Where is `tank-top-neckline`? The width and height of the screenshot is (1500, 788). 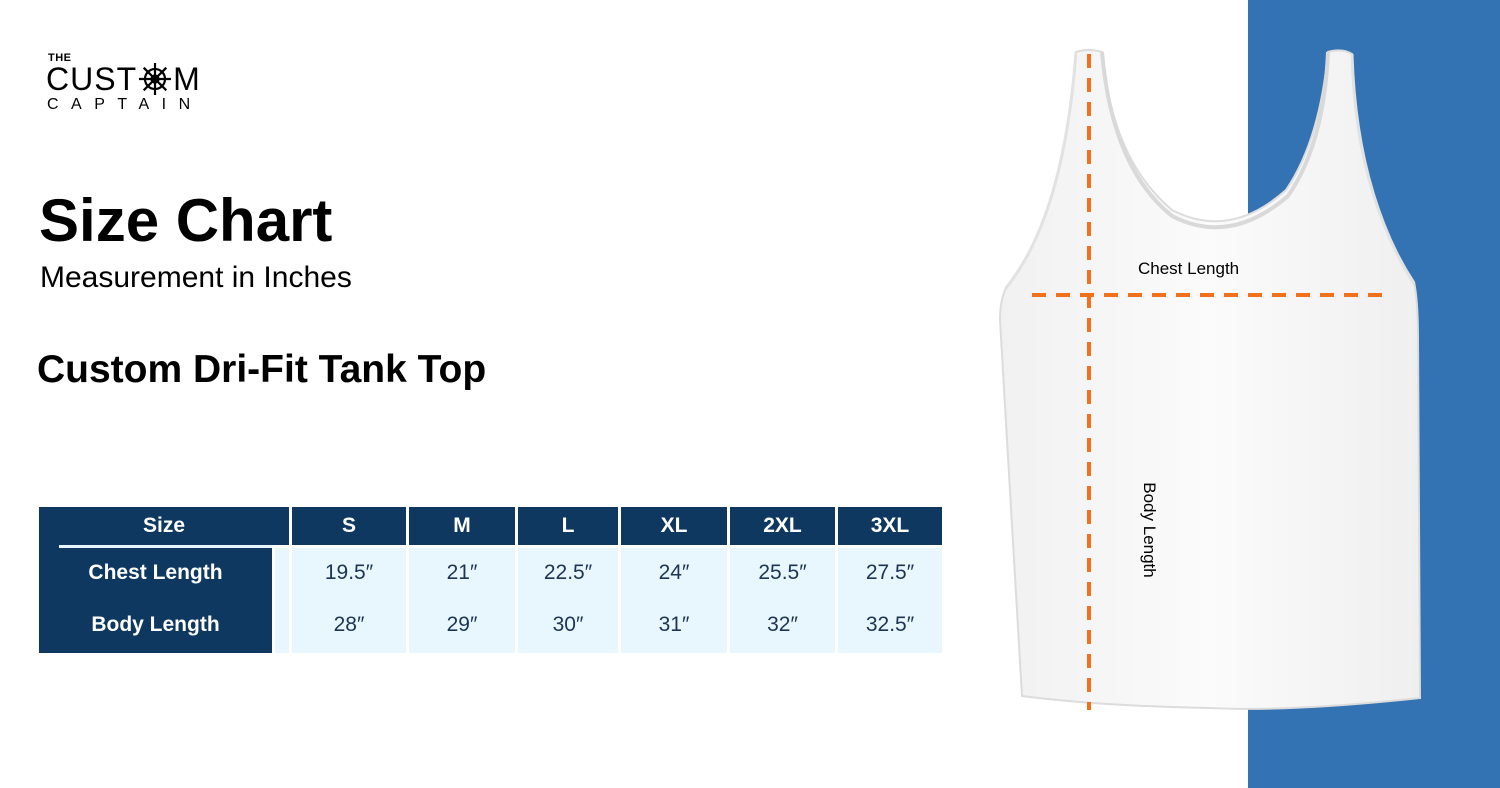
tank-top-neckline is located at coordinates (1215, 140).